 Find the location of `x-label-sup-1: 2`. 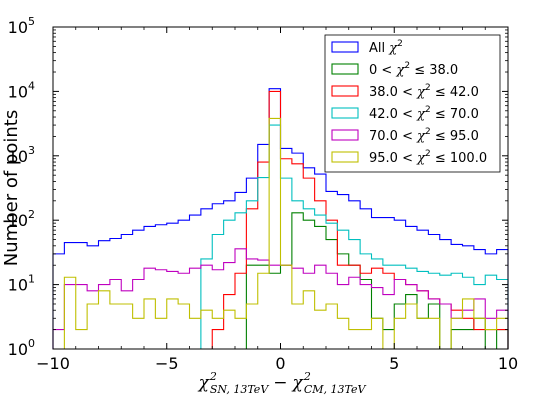

x-label-sup-1: 2 is located at coordinates (213, 376).